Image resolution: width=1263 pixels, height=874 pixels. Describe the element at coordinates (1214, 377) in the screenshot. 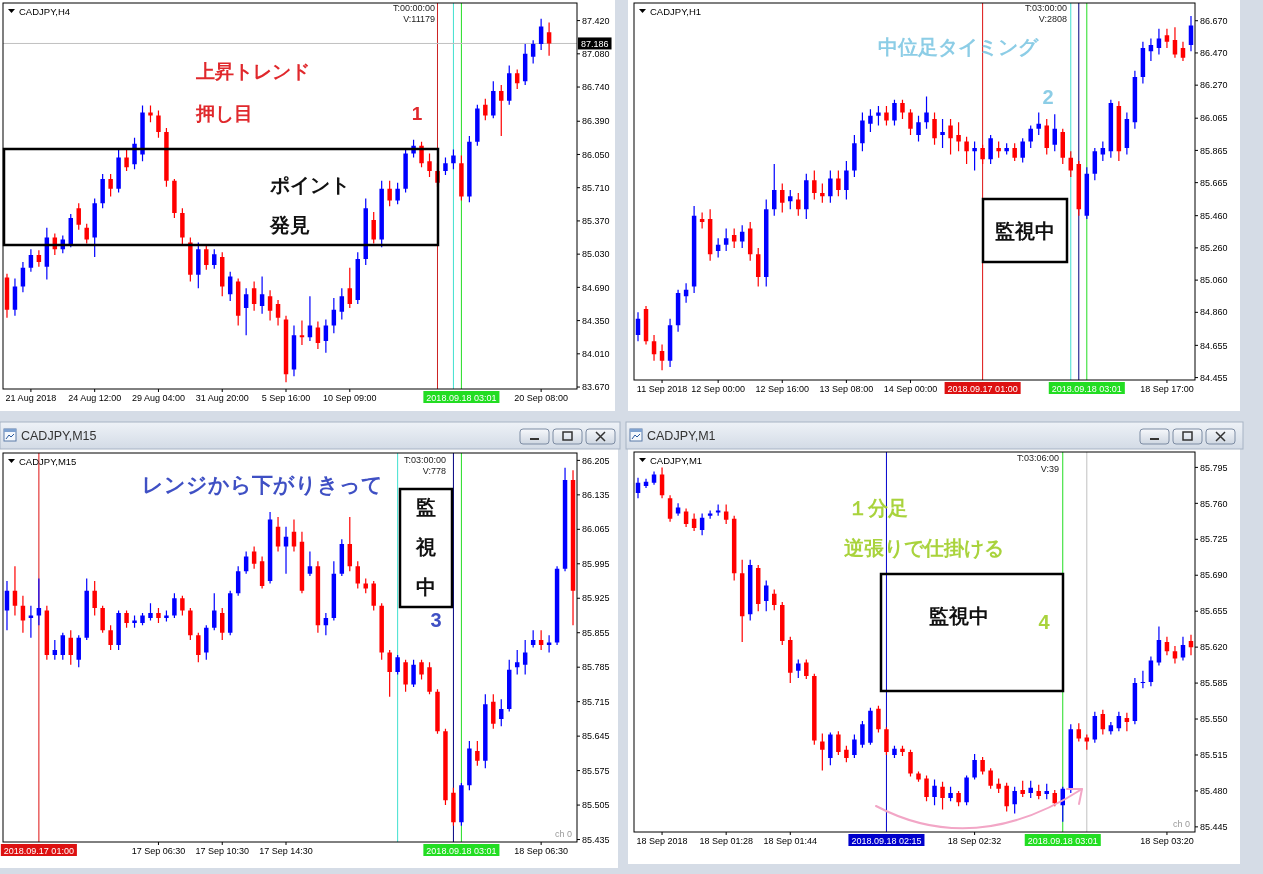

I see `y-tick-label: 84.455` at that location.